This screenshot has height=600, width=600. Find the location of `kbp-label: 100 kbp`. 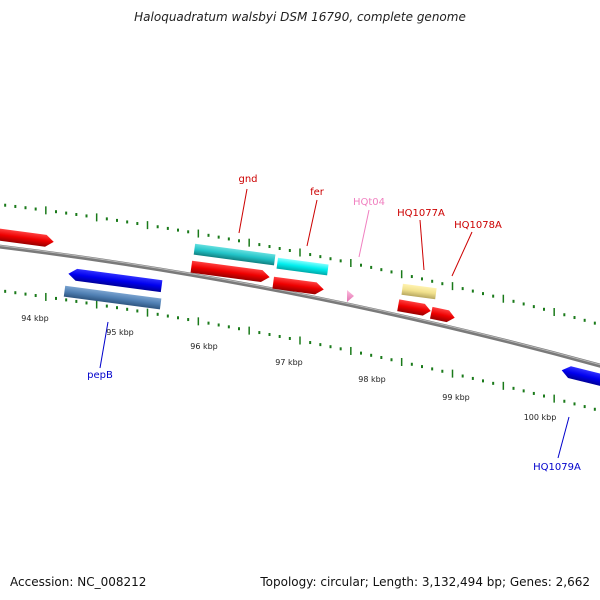

kbp-label: 100 kbp is located at coordinates (540, 417).